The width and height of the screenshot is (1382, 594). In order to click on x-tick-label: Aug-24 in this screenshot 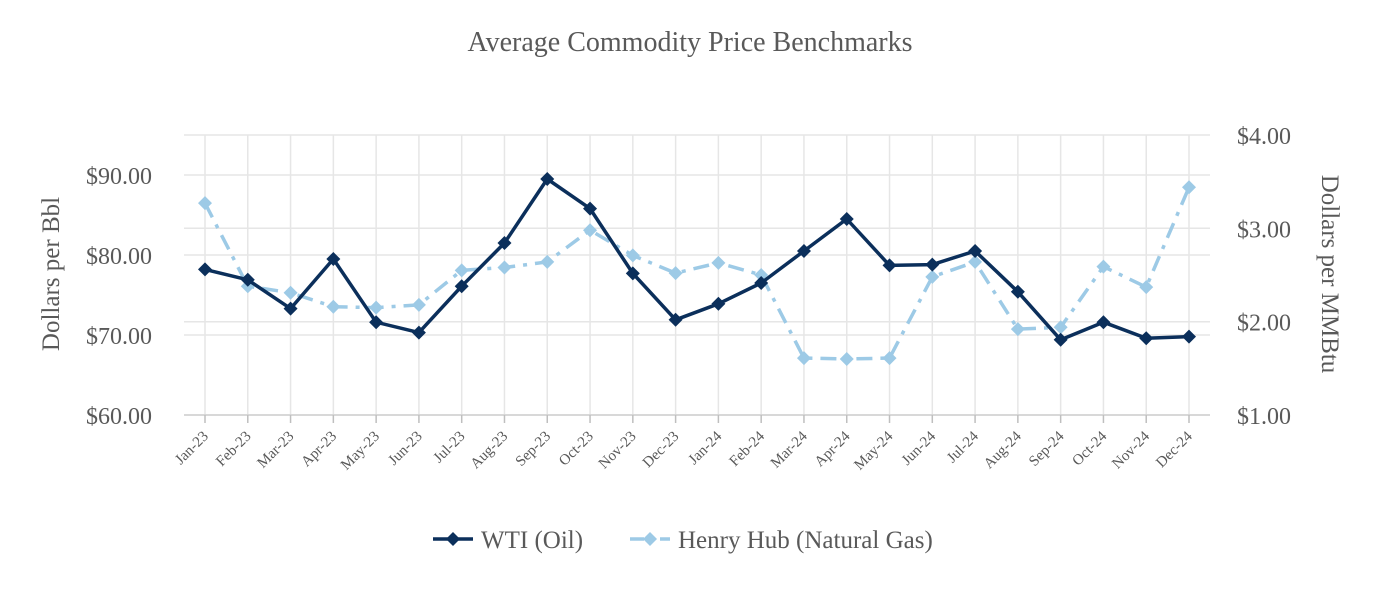, I will do `click(1003, 450)`.